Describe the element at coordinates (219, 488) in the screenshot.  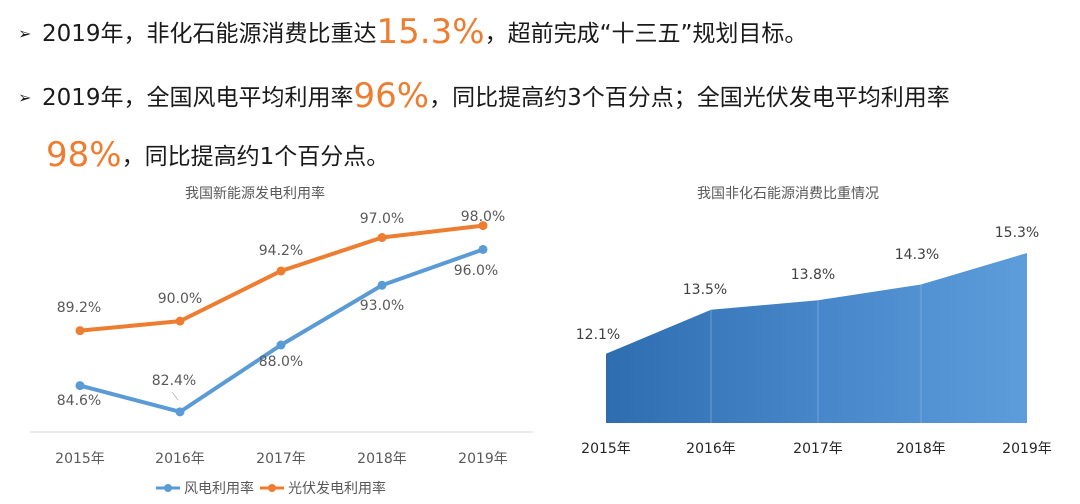
I see `legend-label: 风电利用率` at that location.